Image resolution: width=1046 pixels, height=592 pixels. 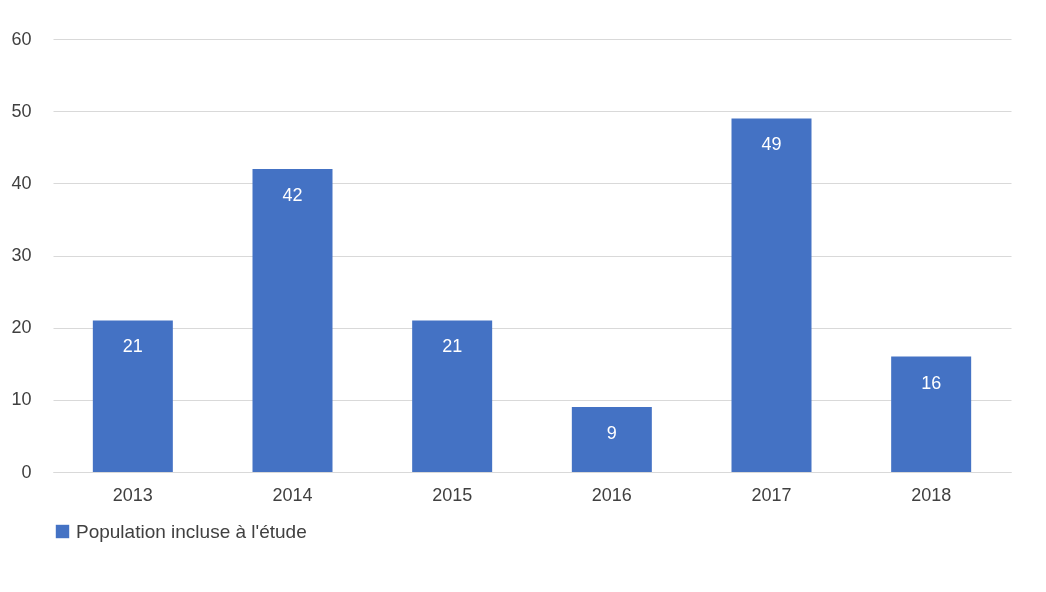 I want to click on y-tick-label: 40, so click(x=21, y=182).